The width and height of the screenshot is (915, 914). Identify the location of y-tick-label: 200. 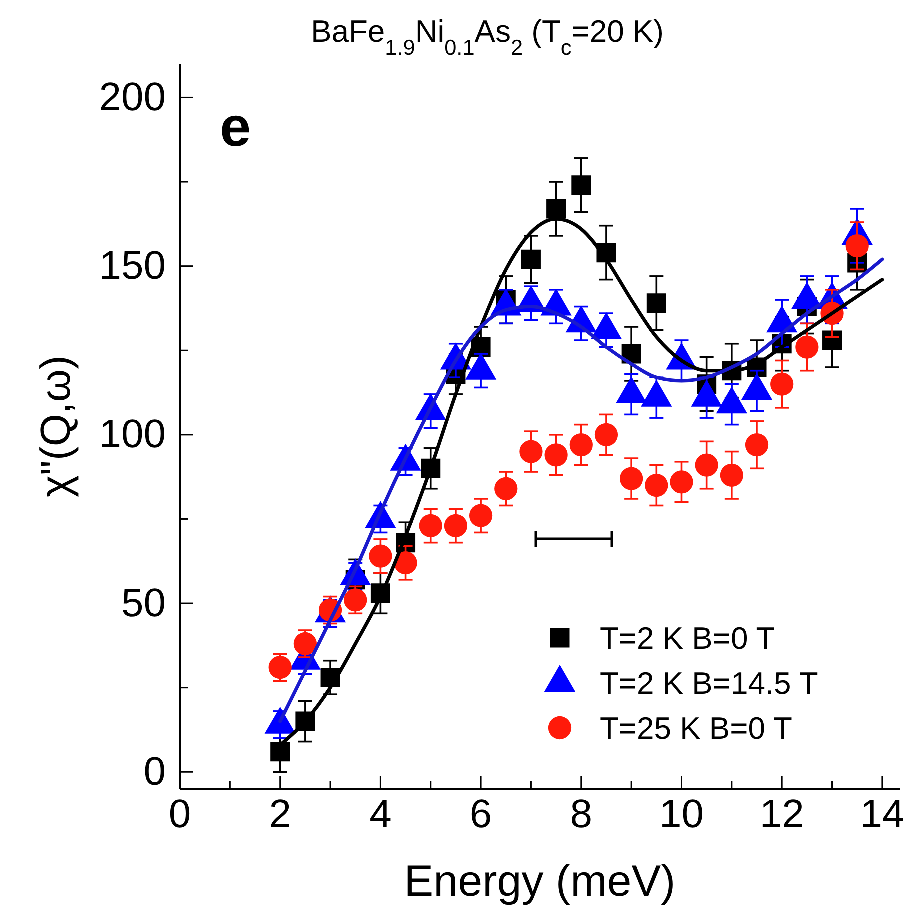
(132, 98).